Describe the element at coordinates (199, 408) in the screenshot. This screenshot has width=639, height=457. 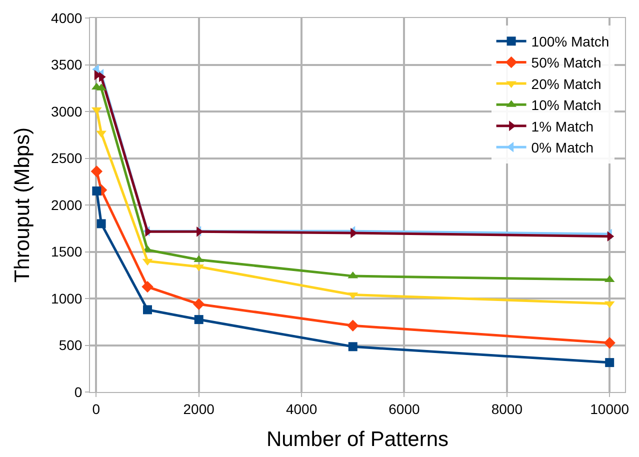
I see `x-tick-label: 2000` at that location.